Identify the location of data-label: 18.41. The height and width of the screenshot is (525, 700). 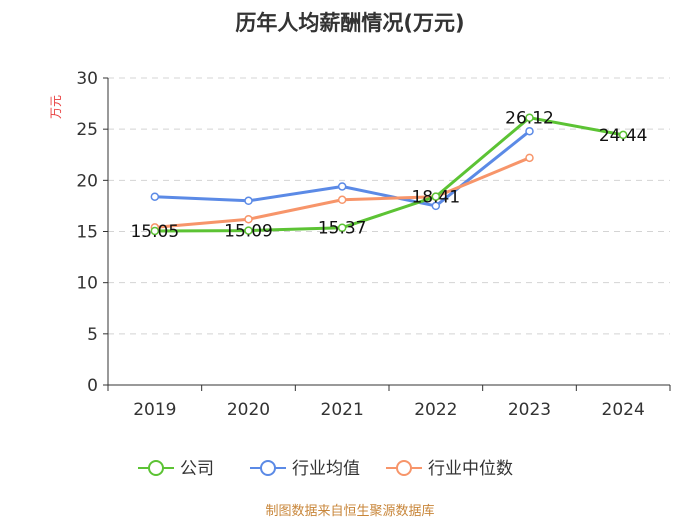
(435, 198).